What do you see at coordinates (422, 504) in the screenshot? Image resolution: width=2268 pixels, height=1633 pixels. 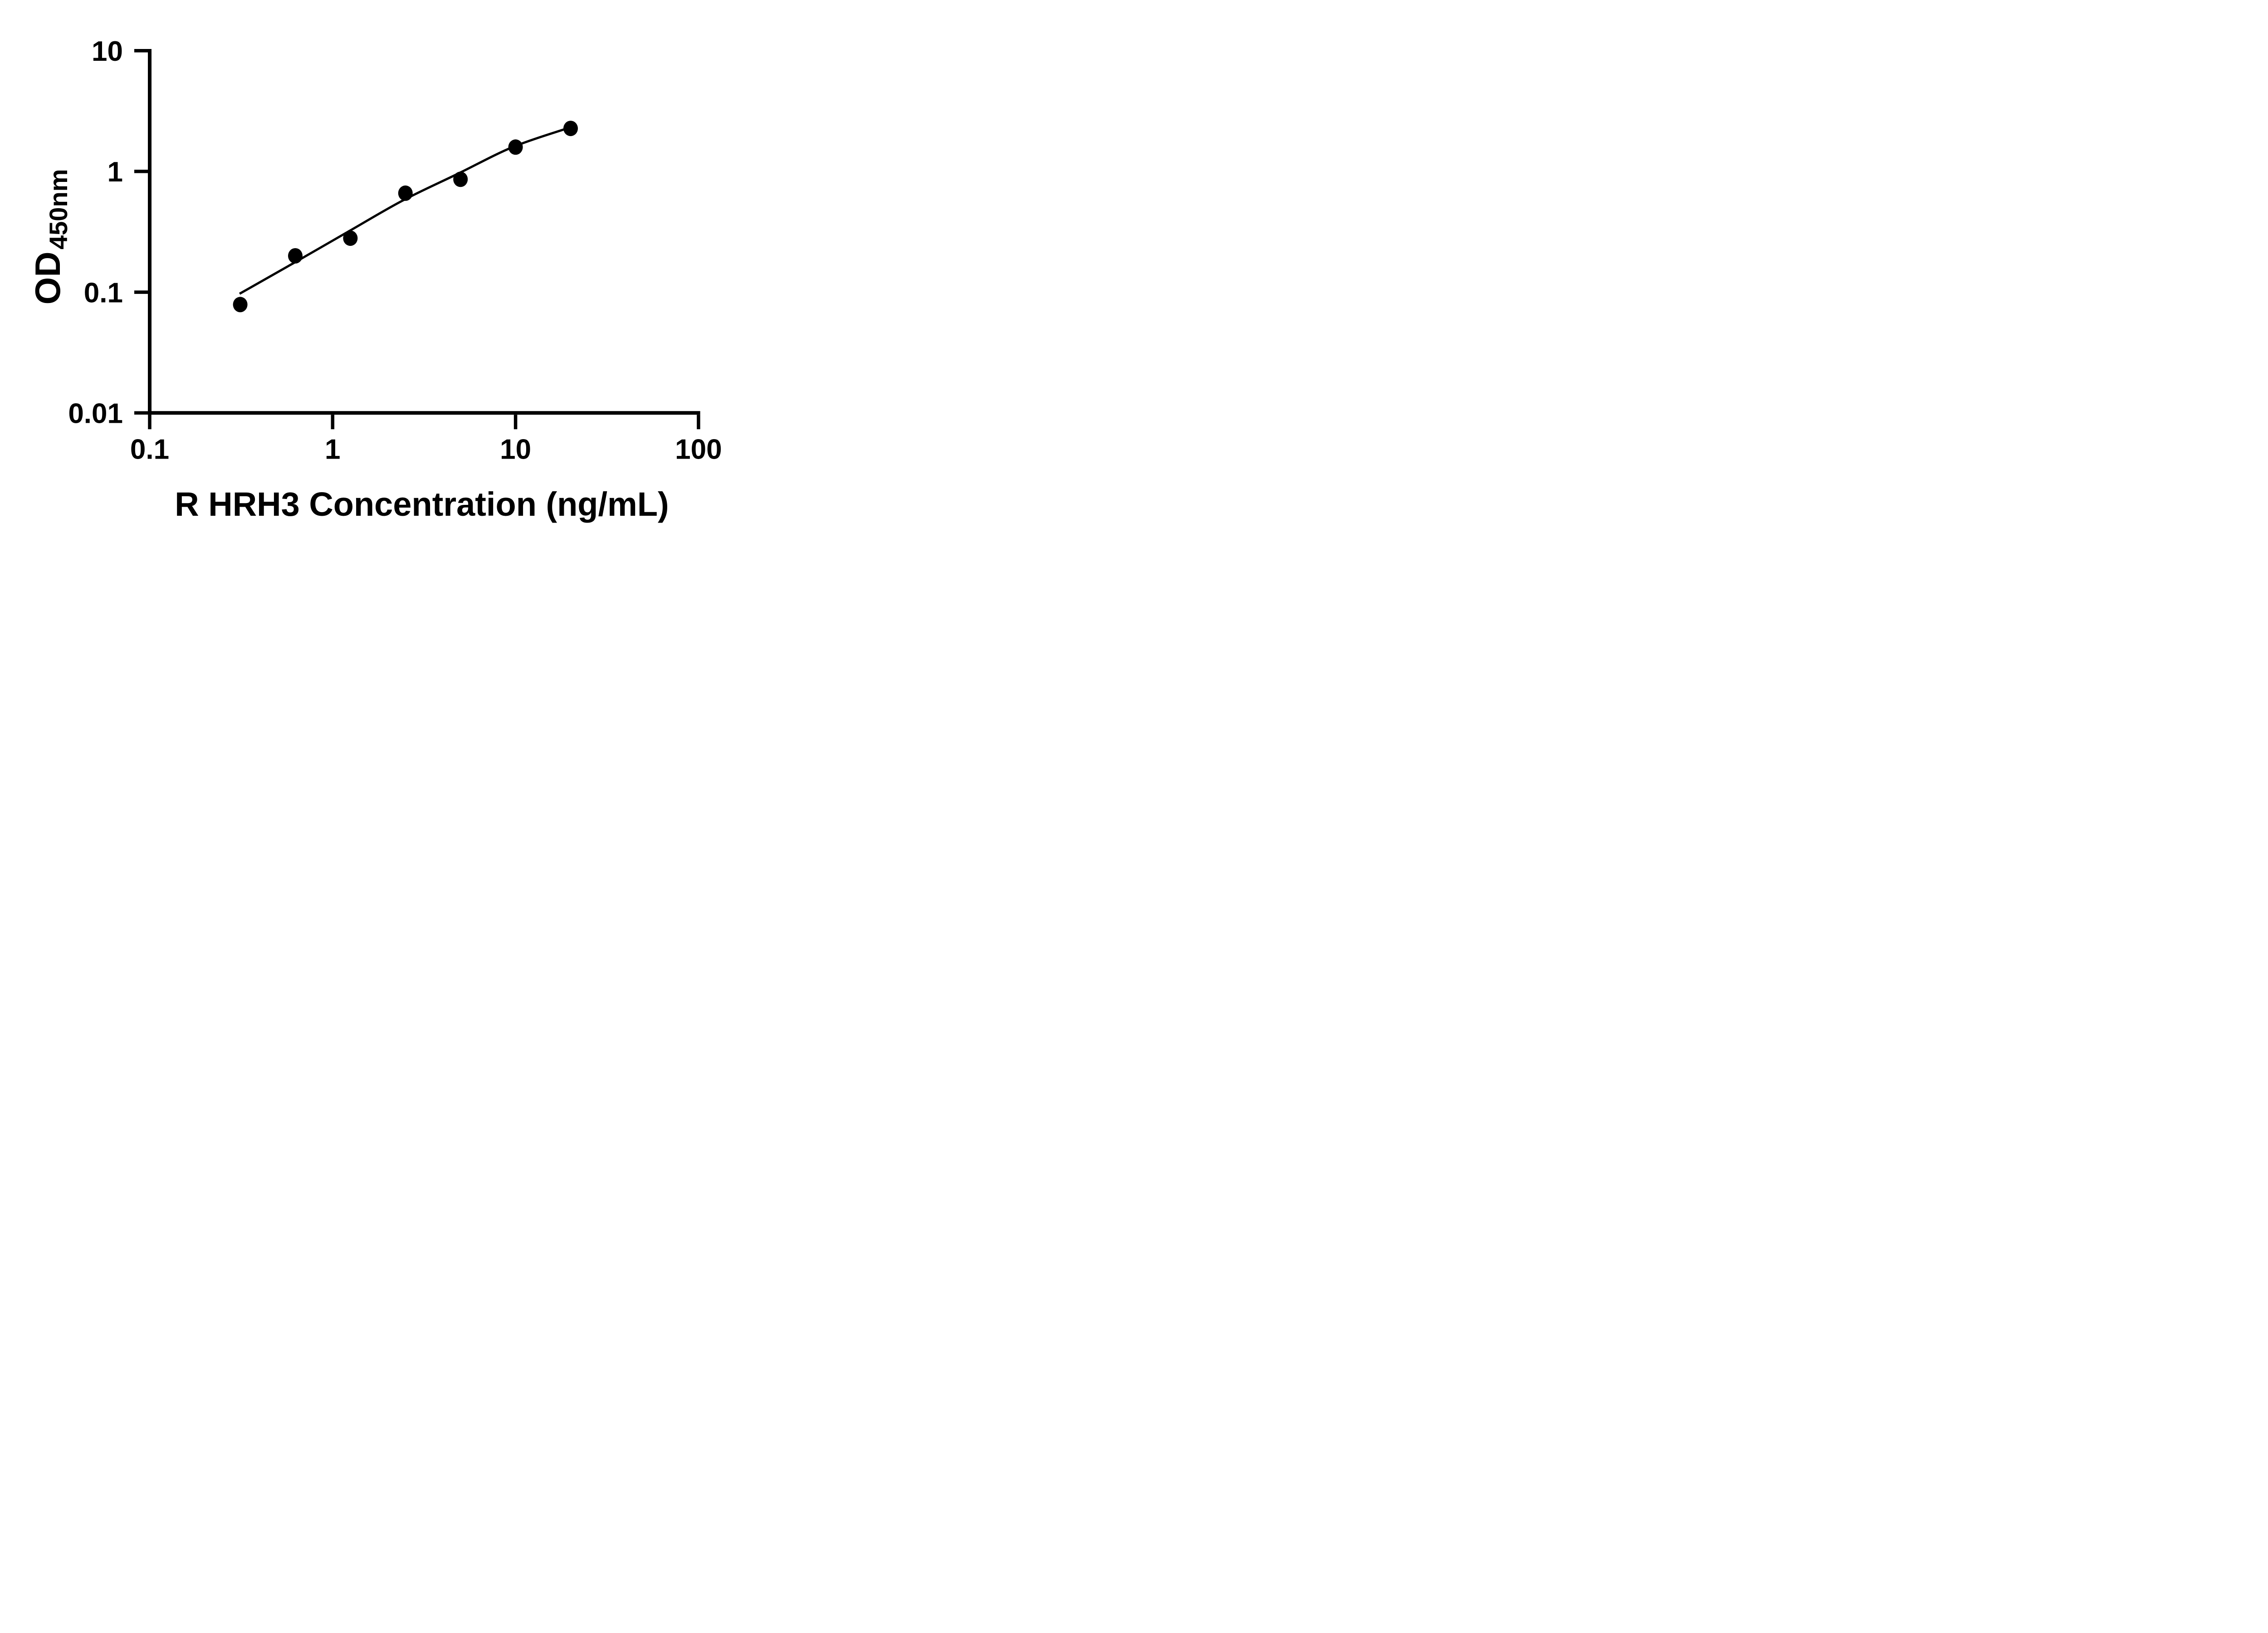 I see `x-axis-title: R HRH3 Concentration (ng/mL)` at bounding box center [422, 504].